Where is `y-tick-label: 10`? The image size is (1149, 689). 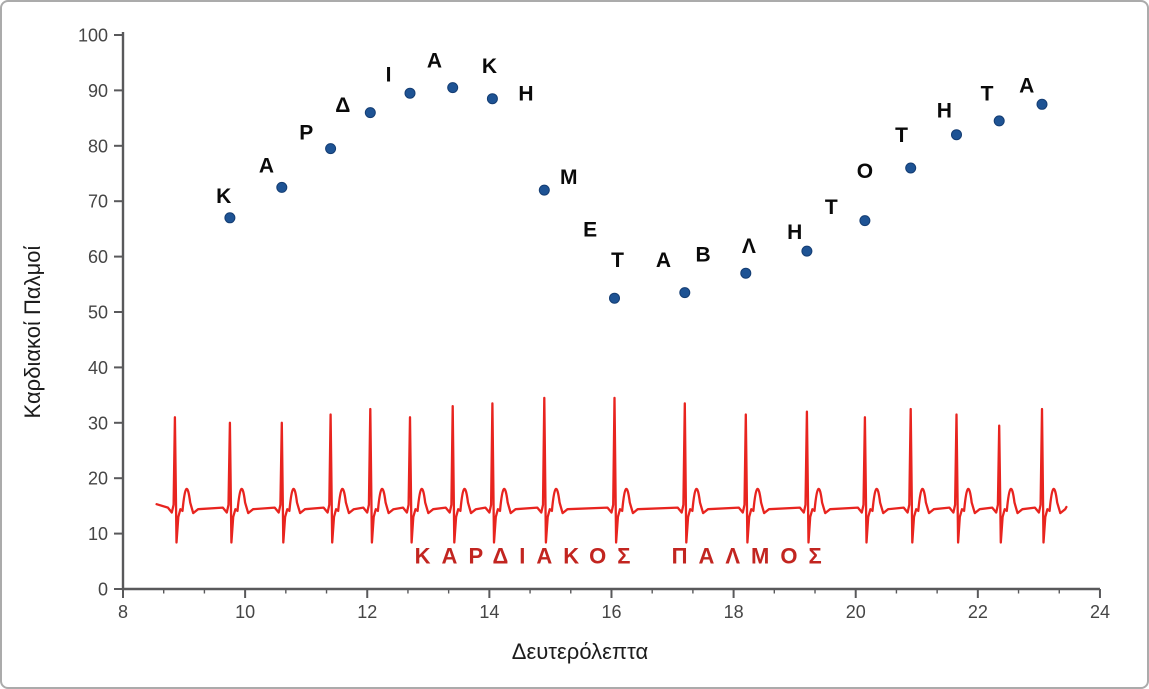
y-tick-label: 10 is located at coordinates (98, 534).